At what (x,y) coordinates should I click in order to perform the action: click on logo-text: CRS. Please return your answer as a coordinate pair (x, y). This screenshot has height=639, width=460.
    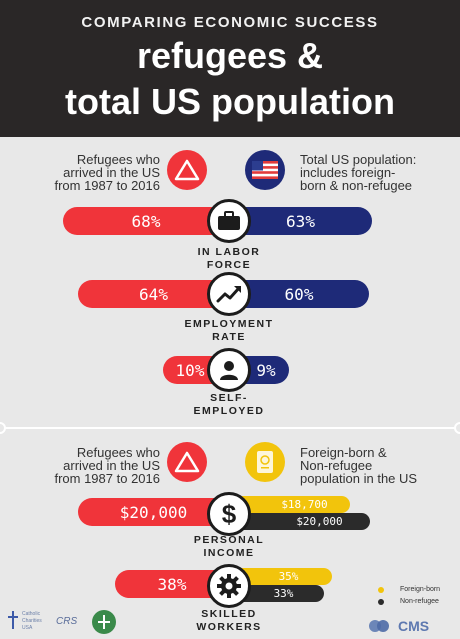
    Looking at the image, I should click on (67, 621).